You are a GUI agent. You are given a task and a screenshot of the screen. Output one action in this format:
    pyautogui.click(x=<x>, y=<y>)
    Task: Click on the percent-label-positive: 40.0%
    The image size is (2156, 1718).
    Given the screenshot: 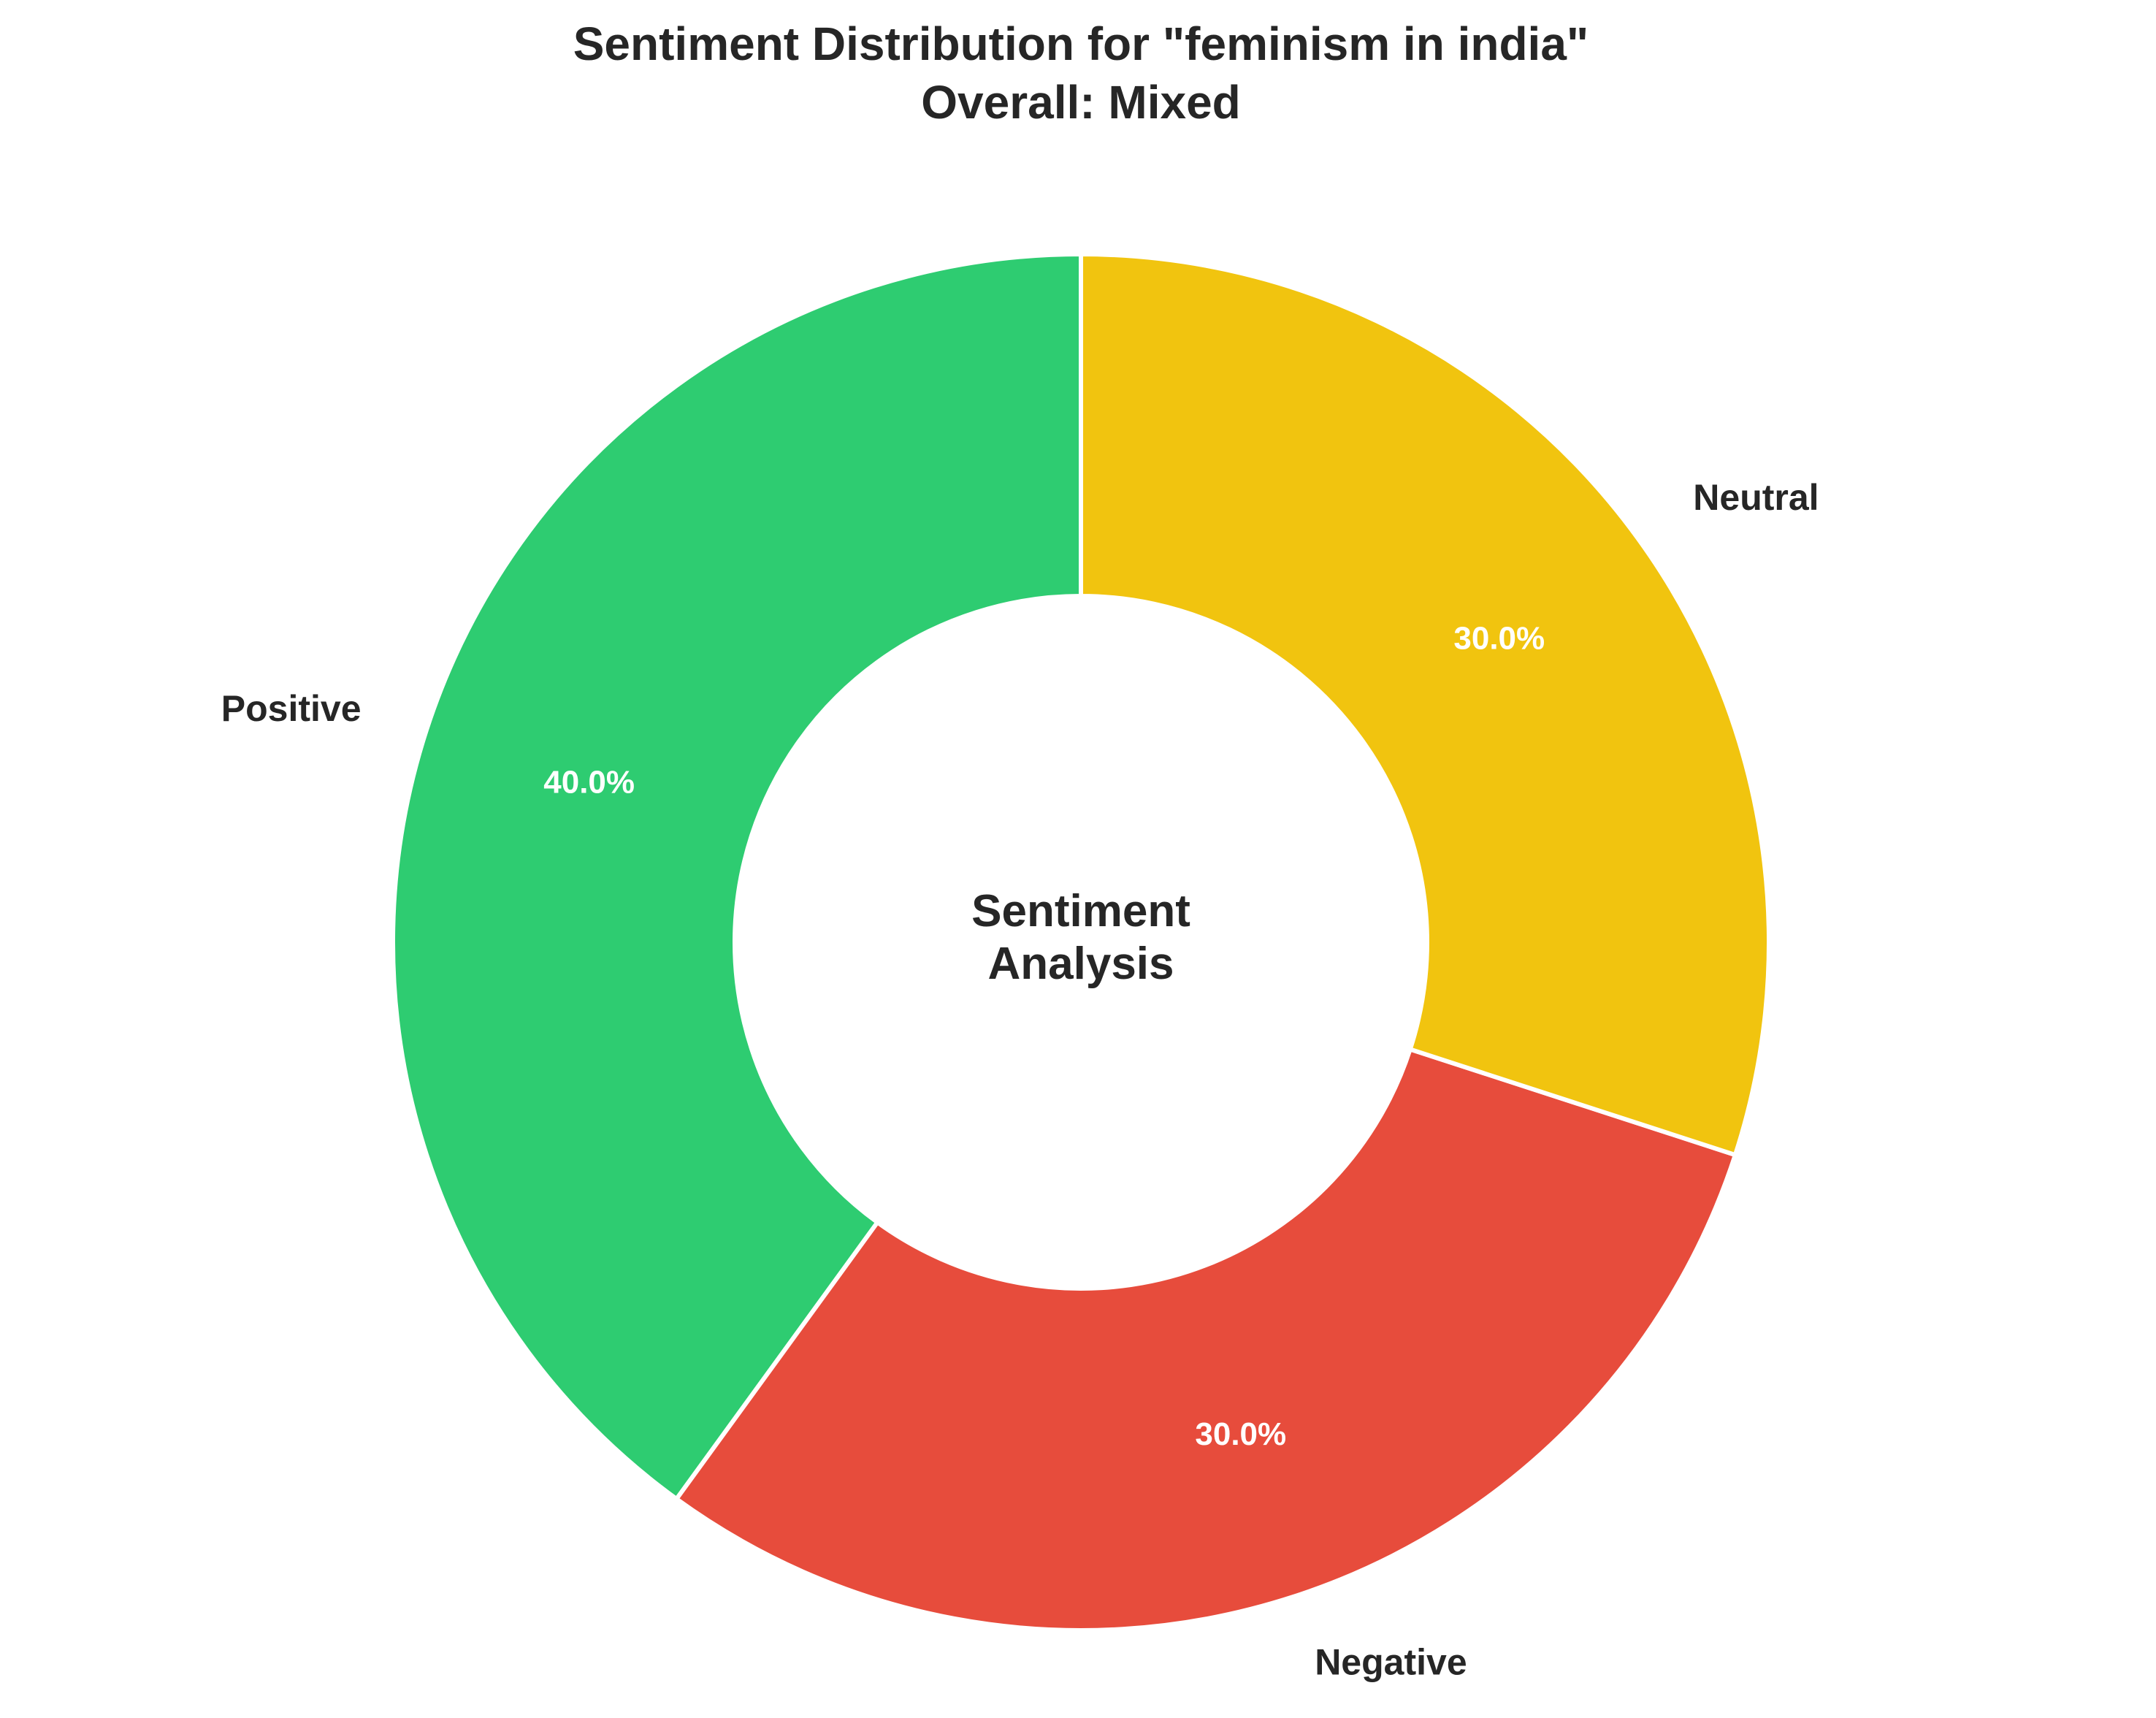 What is the action you would take?
    pyautogui.click(x=589, y=783)
    